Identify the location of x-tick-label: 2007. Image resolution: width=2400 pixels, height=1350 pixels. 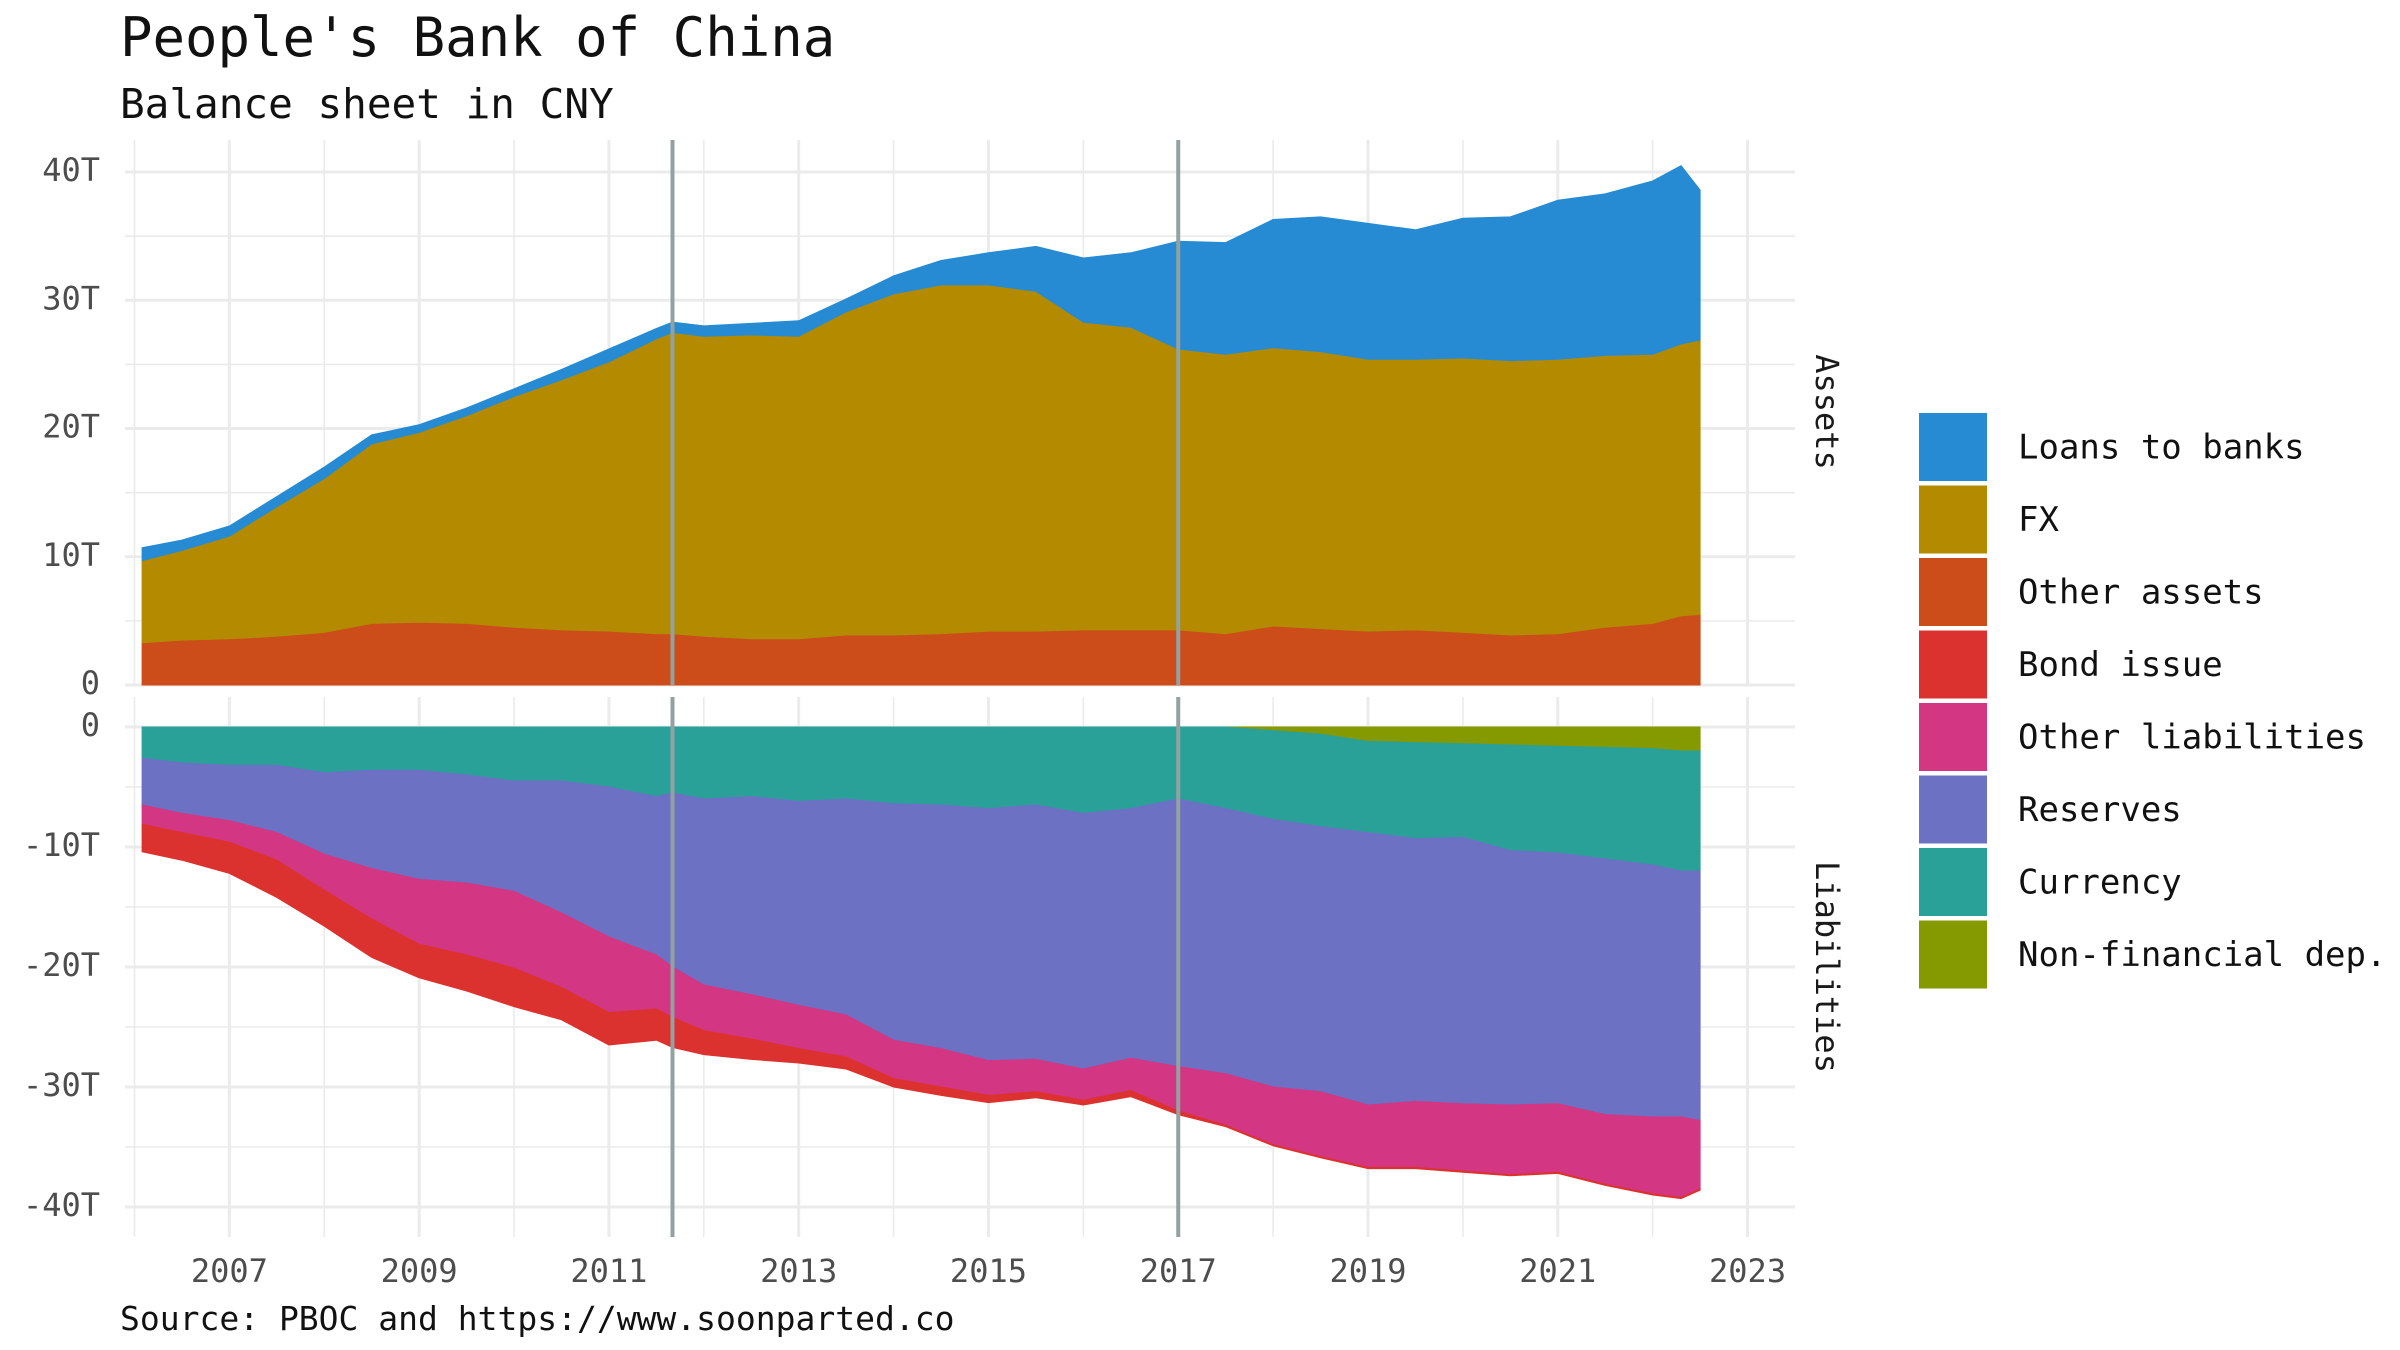
(229, 1271).